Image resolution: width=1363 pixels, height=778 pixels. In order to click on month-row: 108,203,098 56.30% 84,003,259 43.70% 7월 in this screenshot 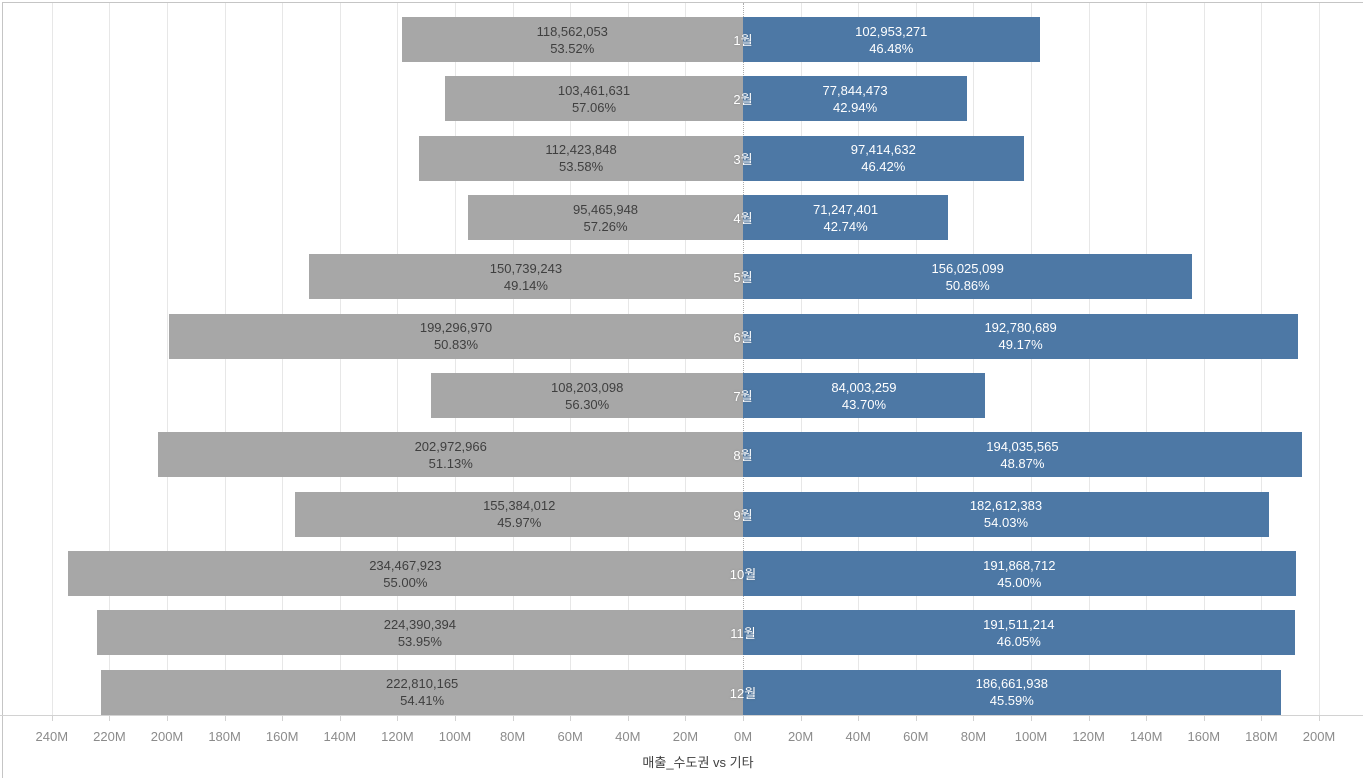, I will do `click(681, 396)`.